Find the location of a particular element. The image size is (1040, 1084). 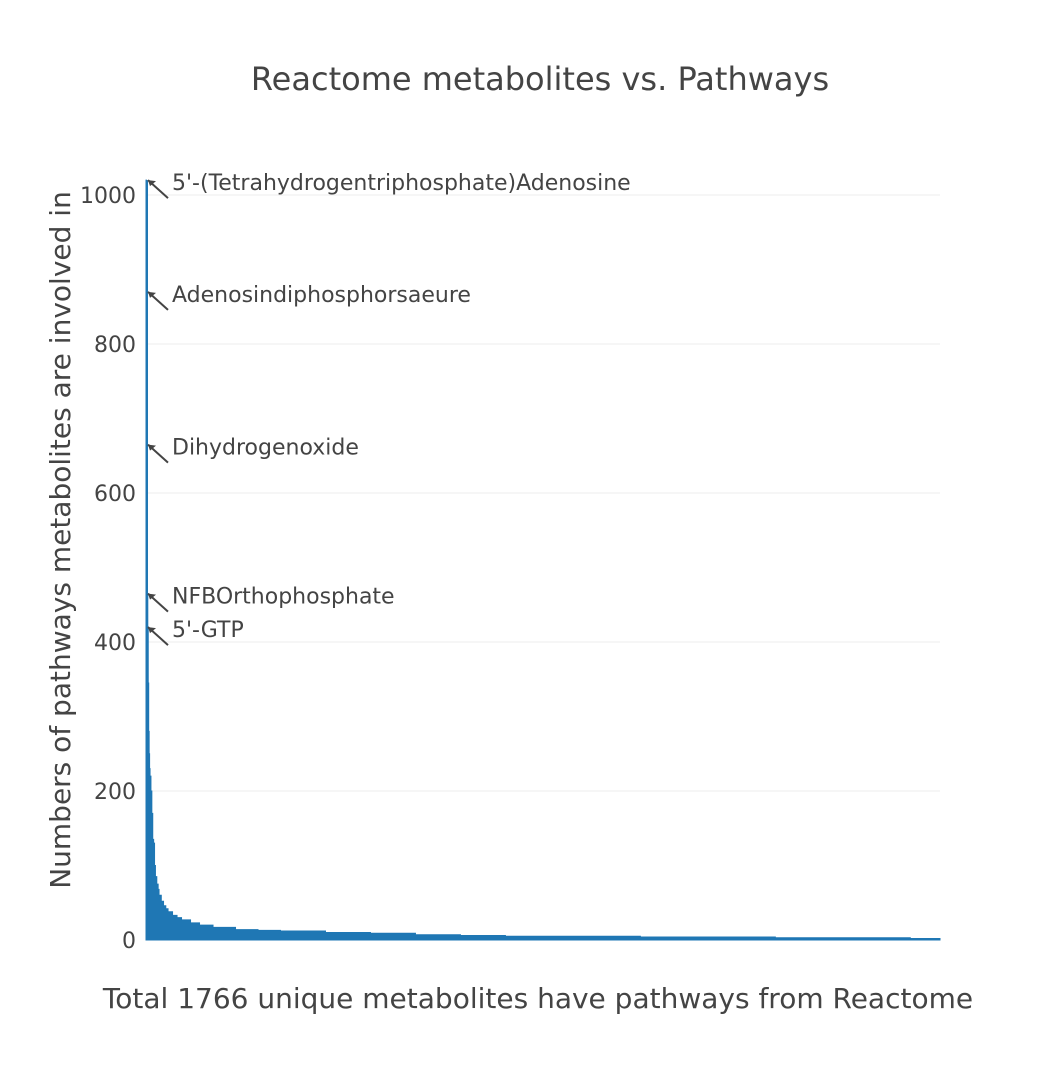

y-tick-label: 600 is located at coordinates (115, 494).